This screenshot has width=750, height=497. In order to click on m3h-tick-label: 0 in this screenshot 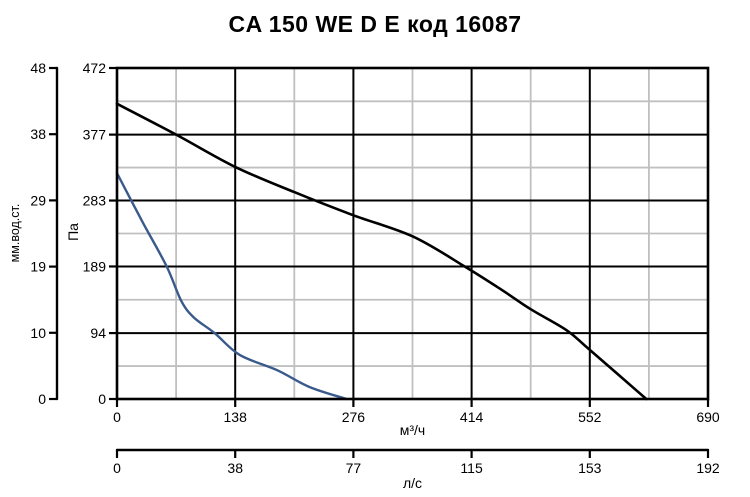, I will do `click(117, 417)`.